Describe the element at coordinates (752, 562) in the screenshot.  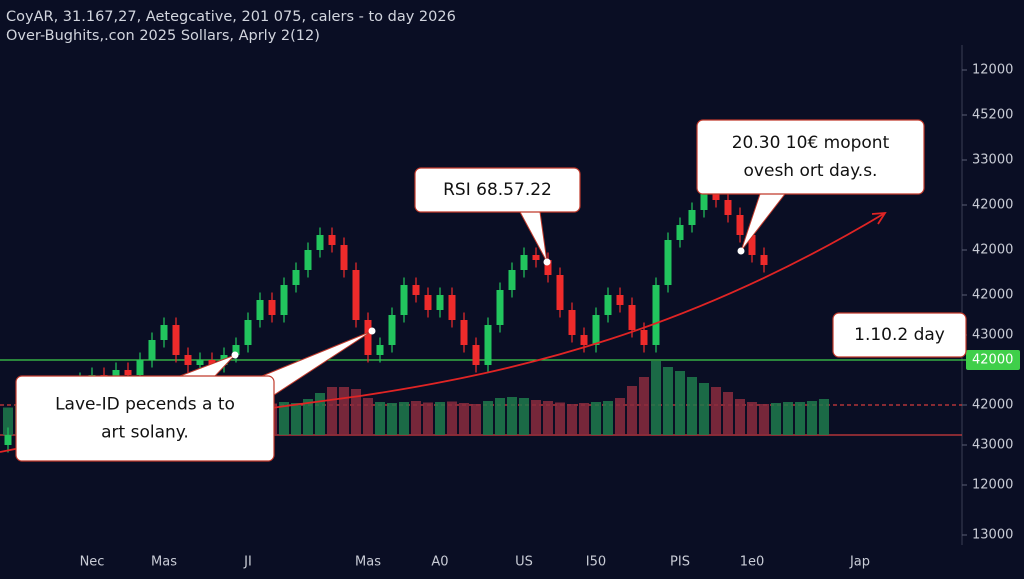
I see `x-tick-label: 1e0` at that location.